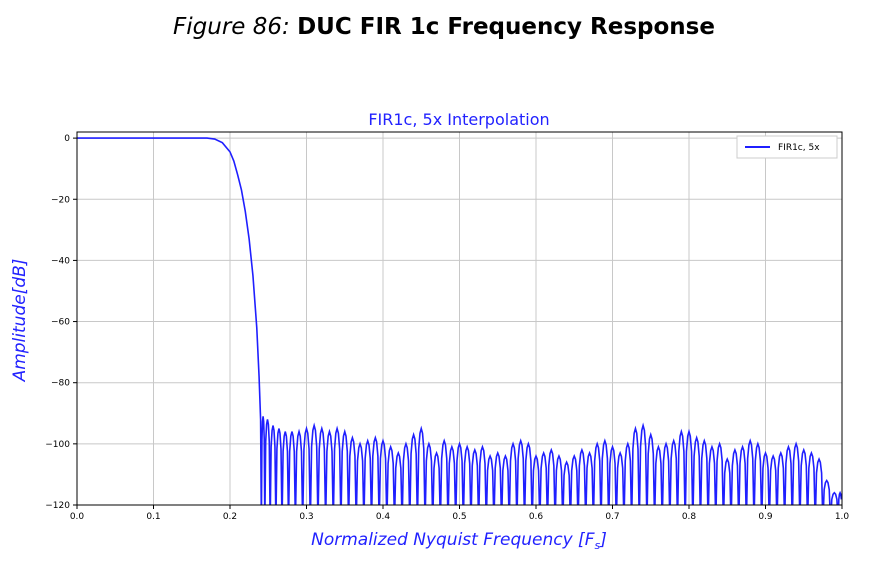  I want to click on x-tick-label: 0.3, so click(306, 517).